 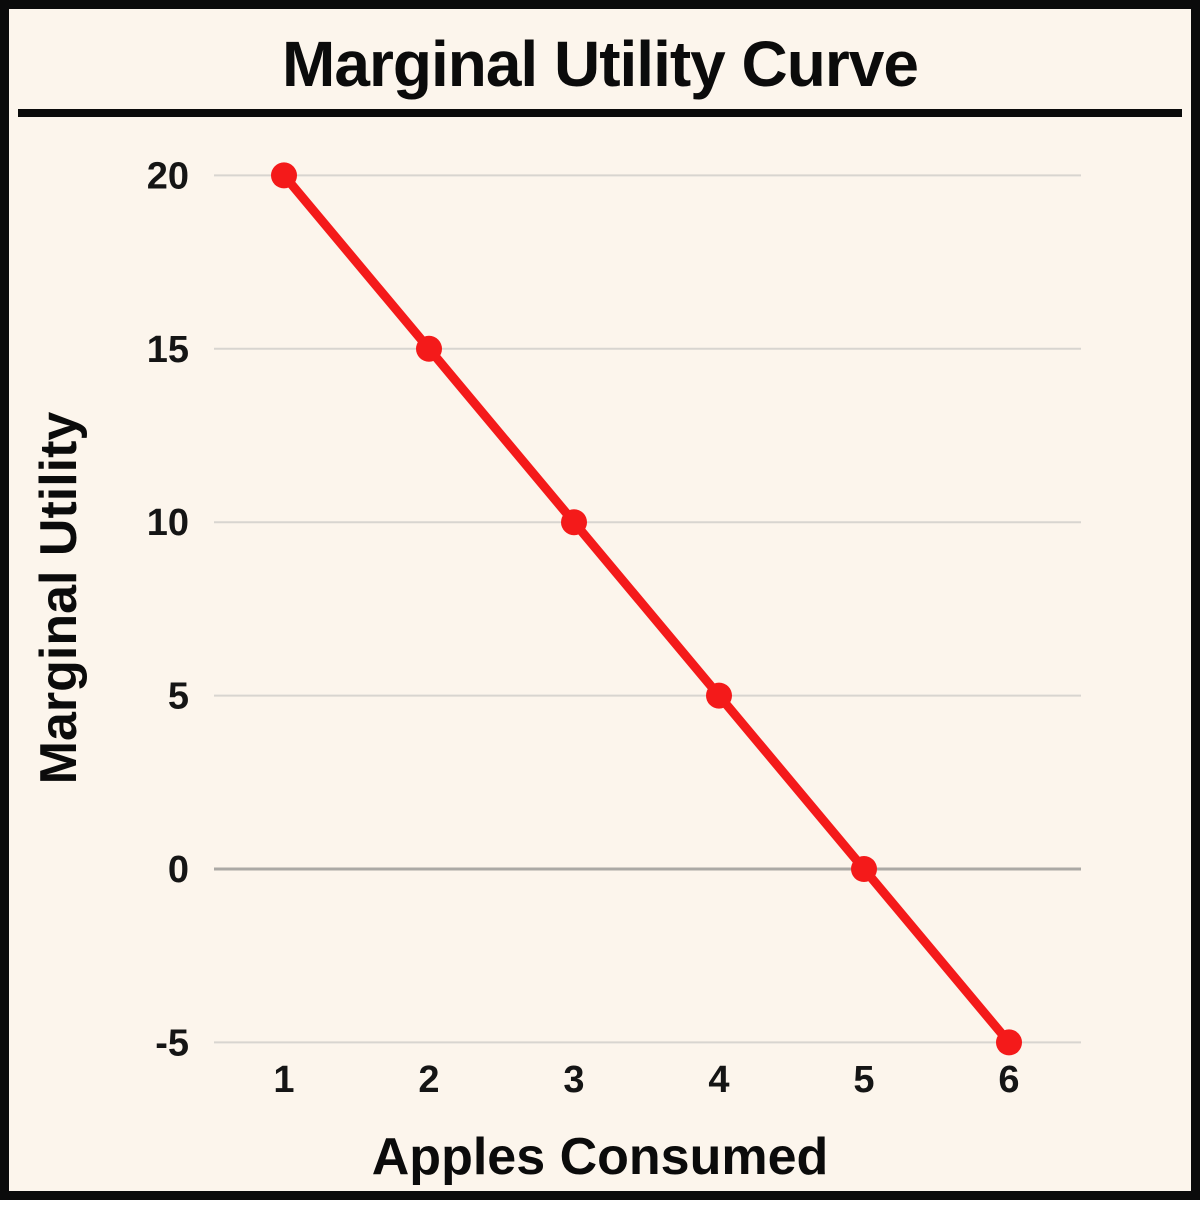 I want to click on x-tick-label: 1, so click(x=283, y=1080).